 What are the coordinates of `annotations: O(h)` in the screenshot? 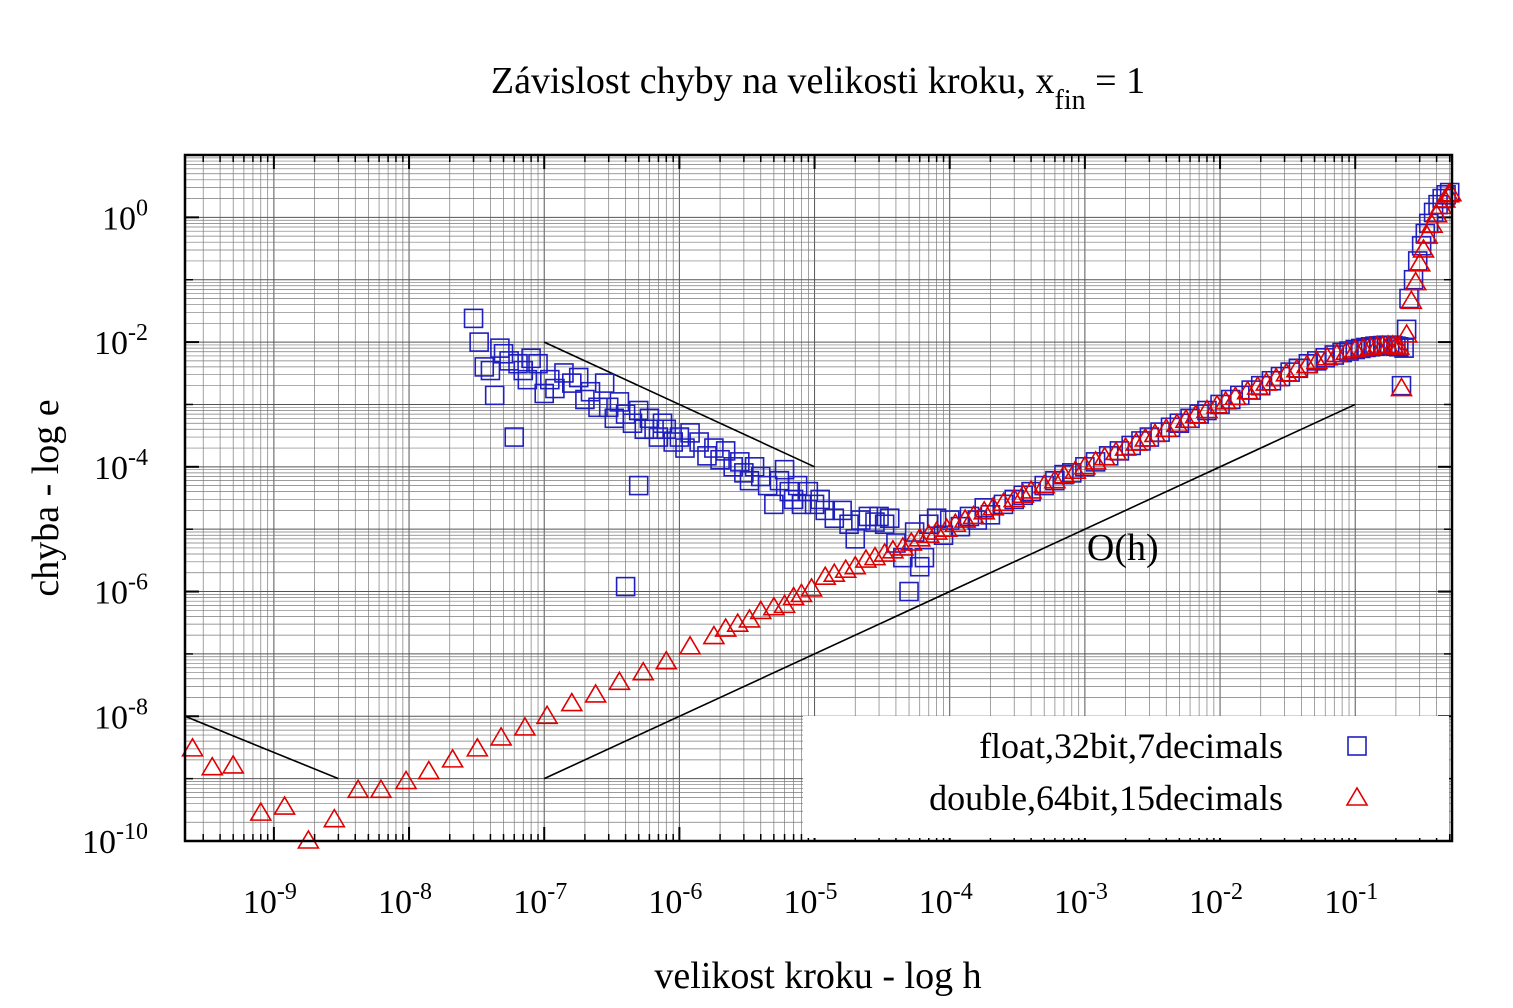 It's located at (1123, 548).